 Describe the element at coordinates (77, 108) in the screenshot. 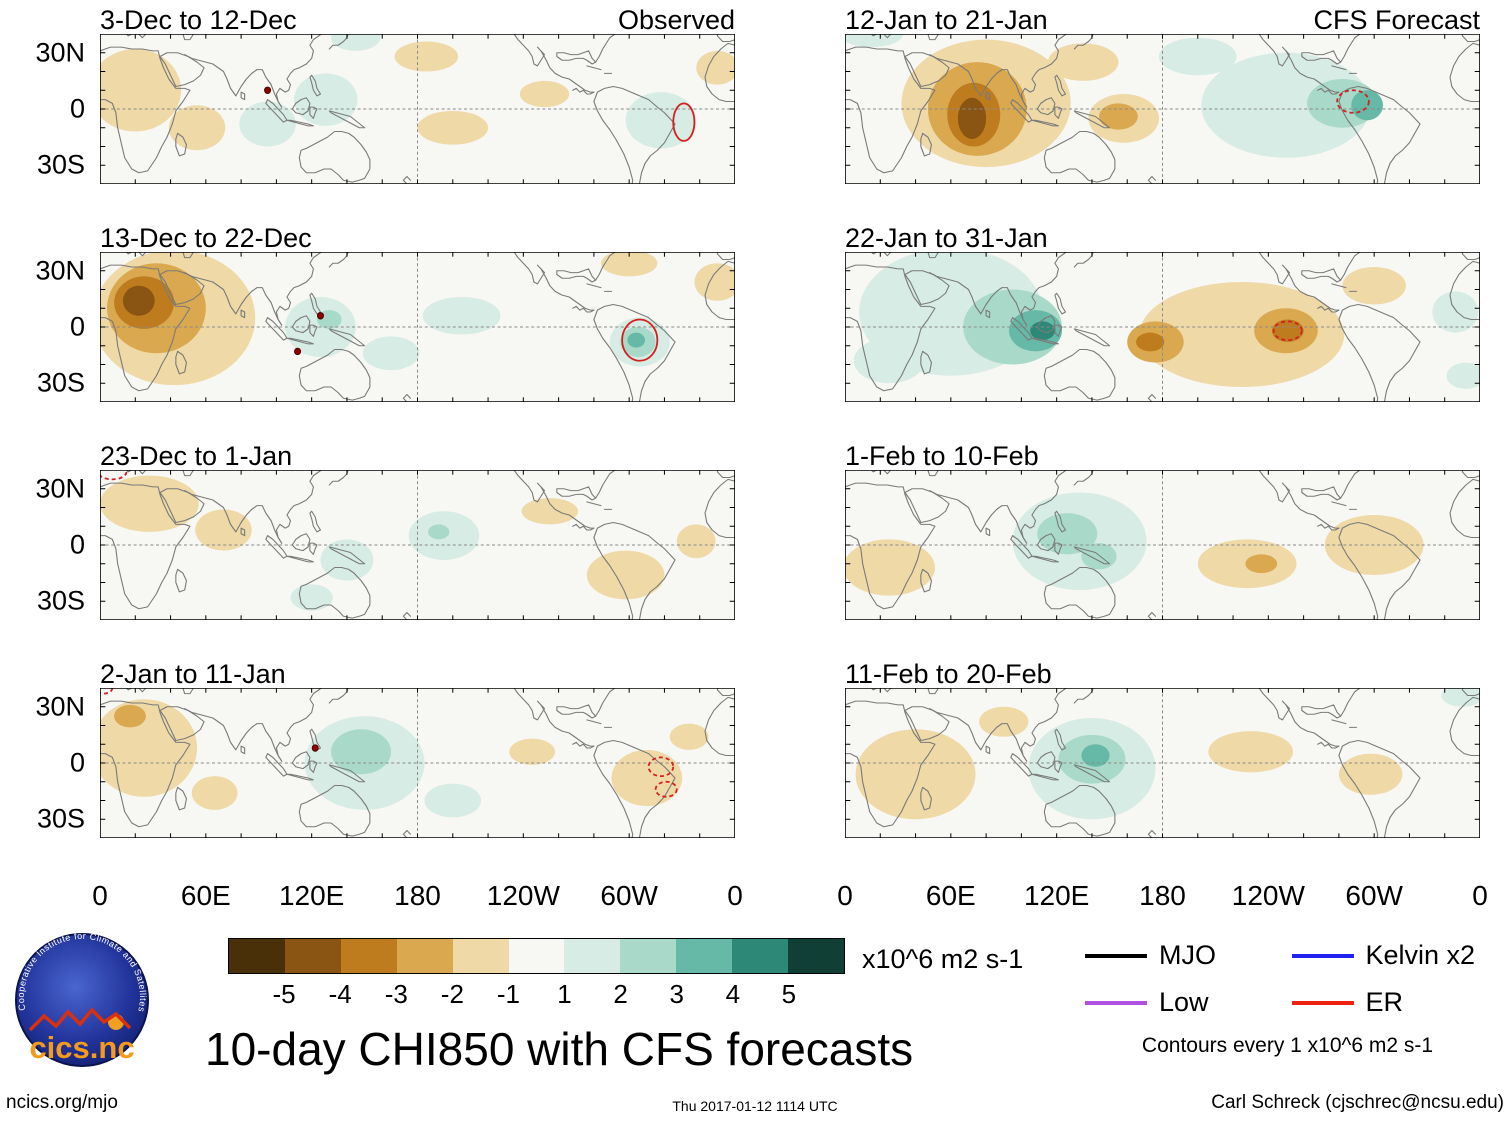

I see `lat-label: 0` at that location.